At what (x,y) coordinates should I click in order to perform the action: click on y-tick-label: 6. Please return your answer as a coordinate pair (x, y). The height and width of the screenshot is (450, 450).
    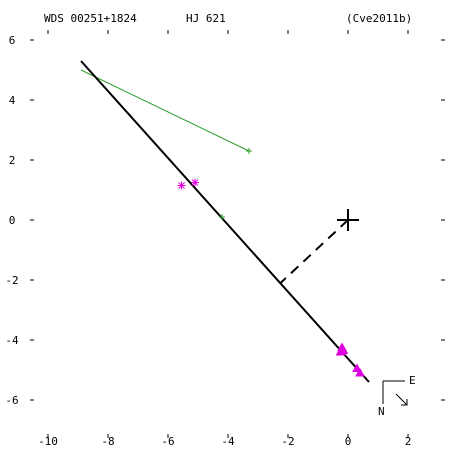
    Looking at the image, I should click on (12, 40).